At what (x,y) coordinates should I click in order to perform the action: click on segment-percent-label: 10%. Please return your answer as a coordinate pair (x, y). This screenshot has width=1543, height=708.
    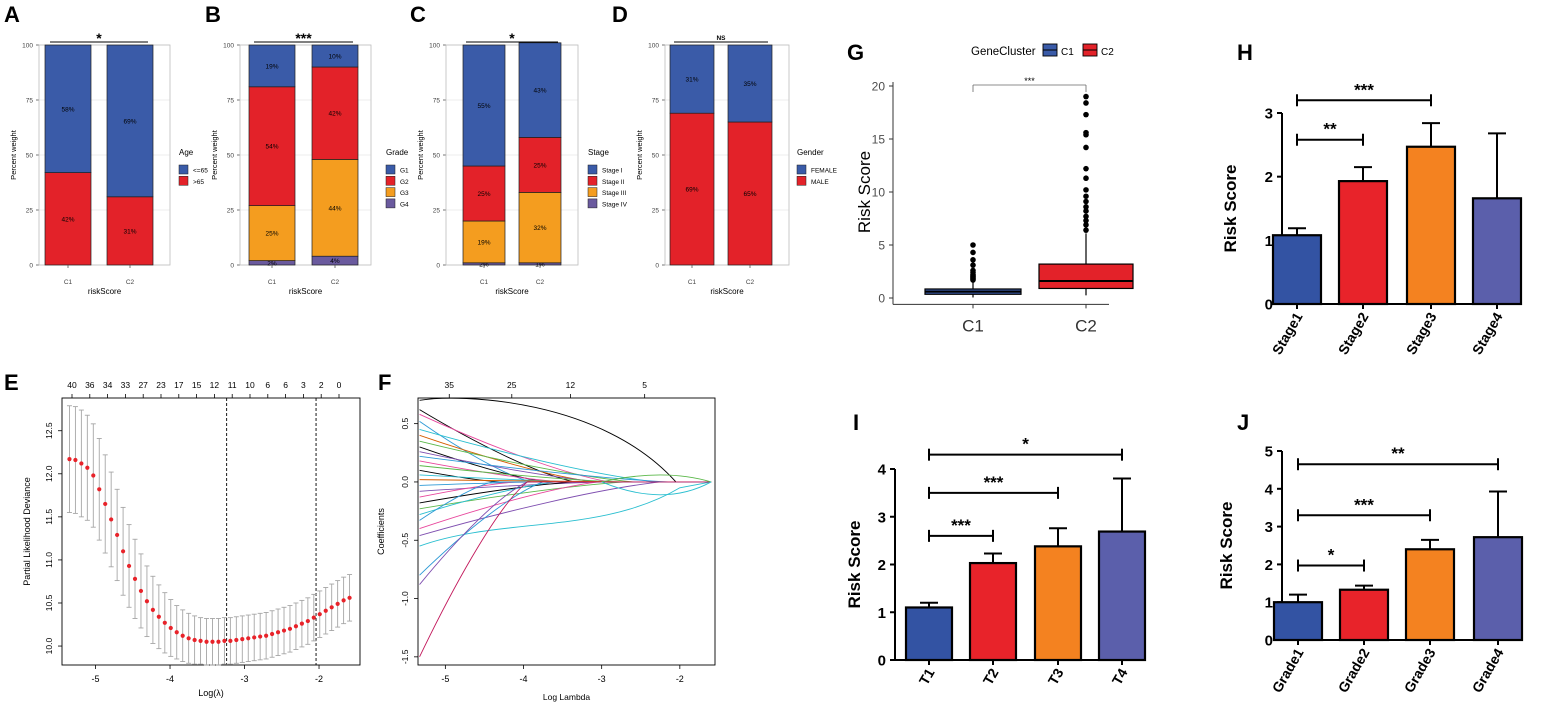
    Looking at the image, I should click on (334, 57).